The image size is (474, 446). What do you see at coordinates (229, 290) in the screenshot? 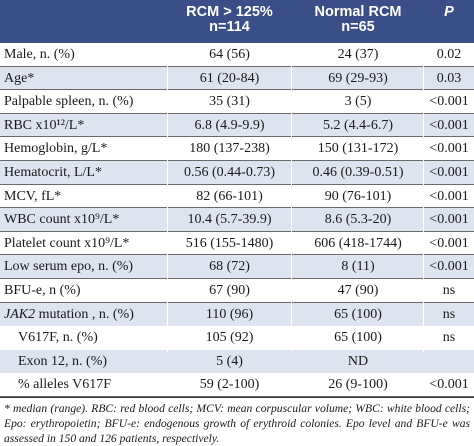
I see `value-rcm-high: 67 (90)` at bounding box center [229, 290].